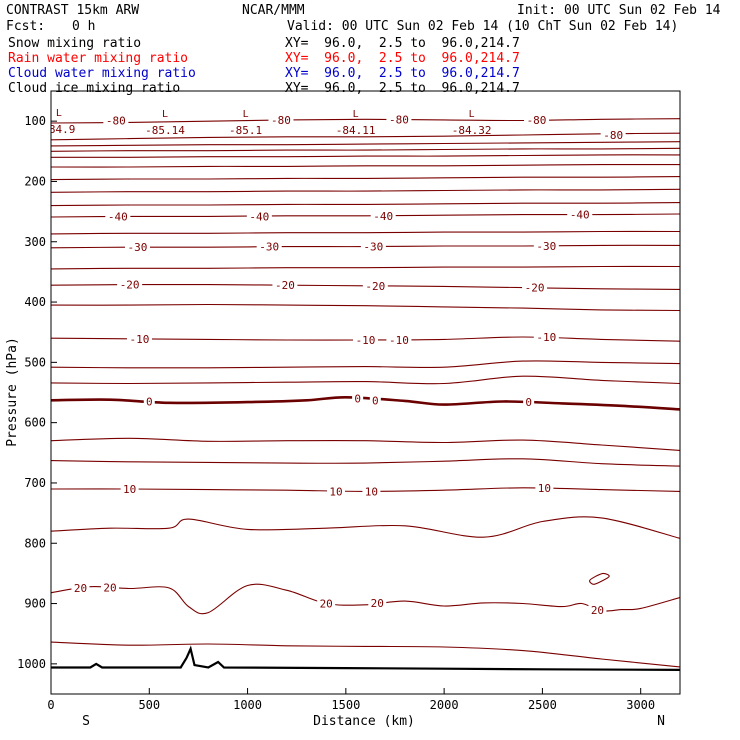 The image size is (740, 740). I want to click on y-tick-label-6: 700, so click(35, 483).